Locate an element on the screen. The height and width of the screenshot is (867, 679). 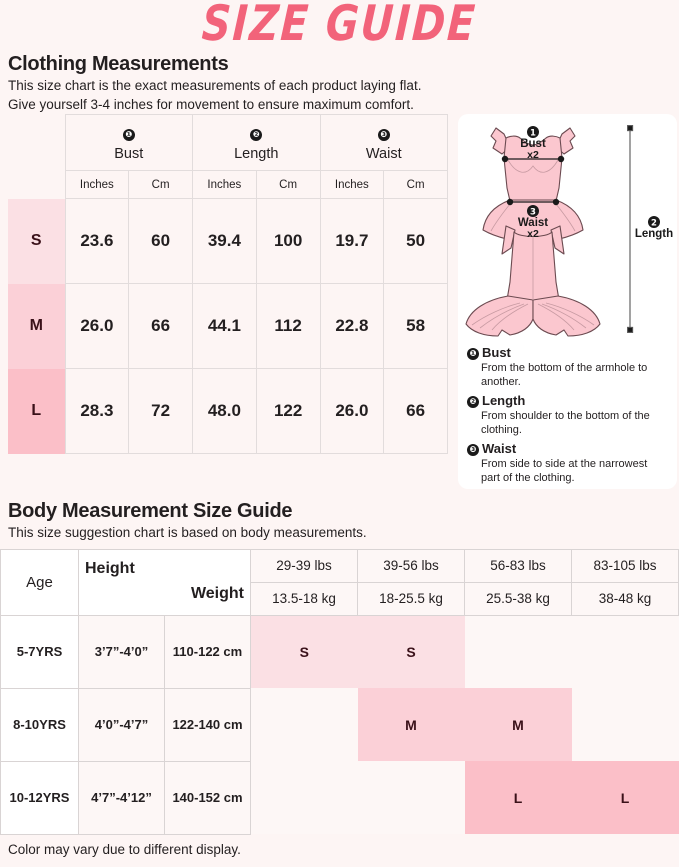
legend-head: ❸ Waist is located at coordinates (567, 449).